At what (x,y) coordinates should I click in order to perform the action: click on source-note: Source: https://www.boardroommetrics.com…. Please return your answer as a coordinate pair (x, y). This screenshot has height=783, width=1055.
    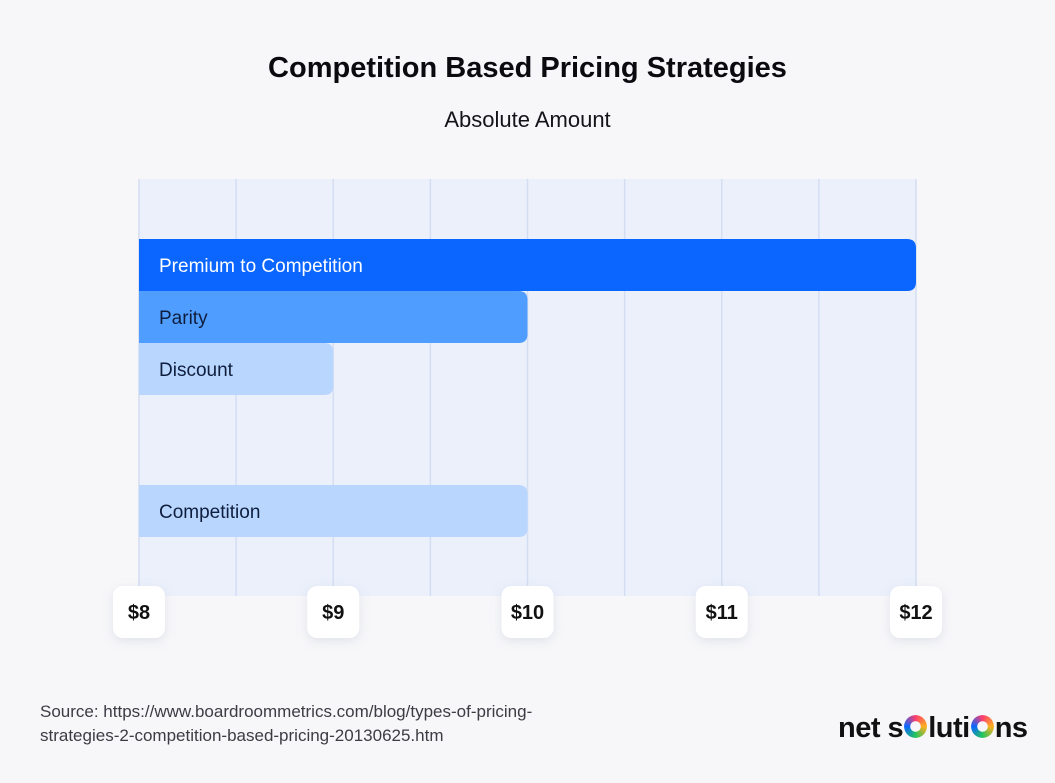
    Looking at the image, I should click on (286, 723).